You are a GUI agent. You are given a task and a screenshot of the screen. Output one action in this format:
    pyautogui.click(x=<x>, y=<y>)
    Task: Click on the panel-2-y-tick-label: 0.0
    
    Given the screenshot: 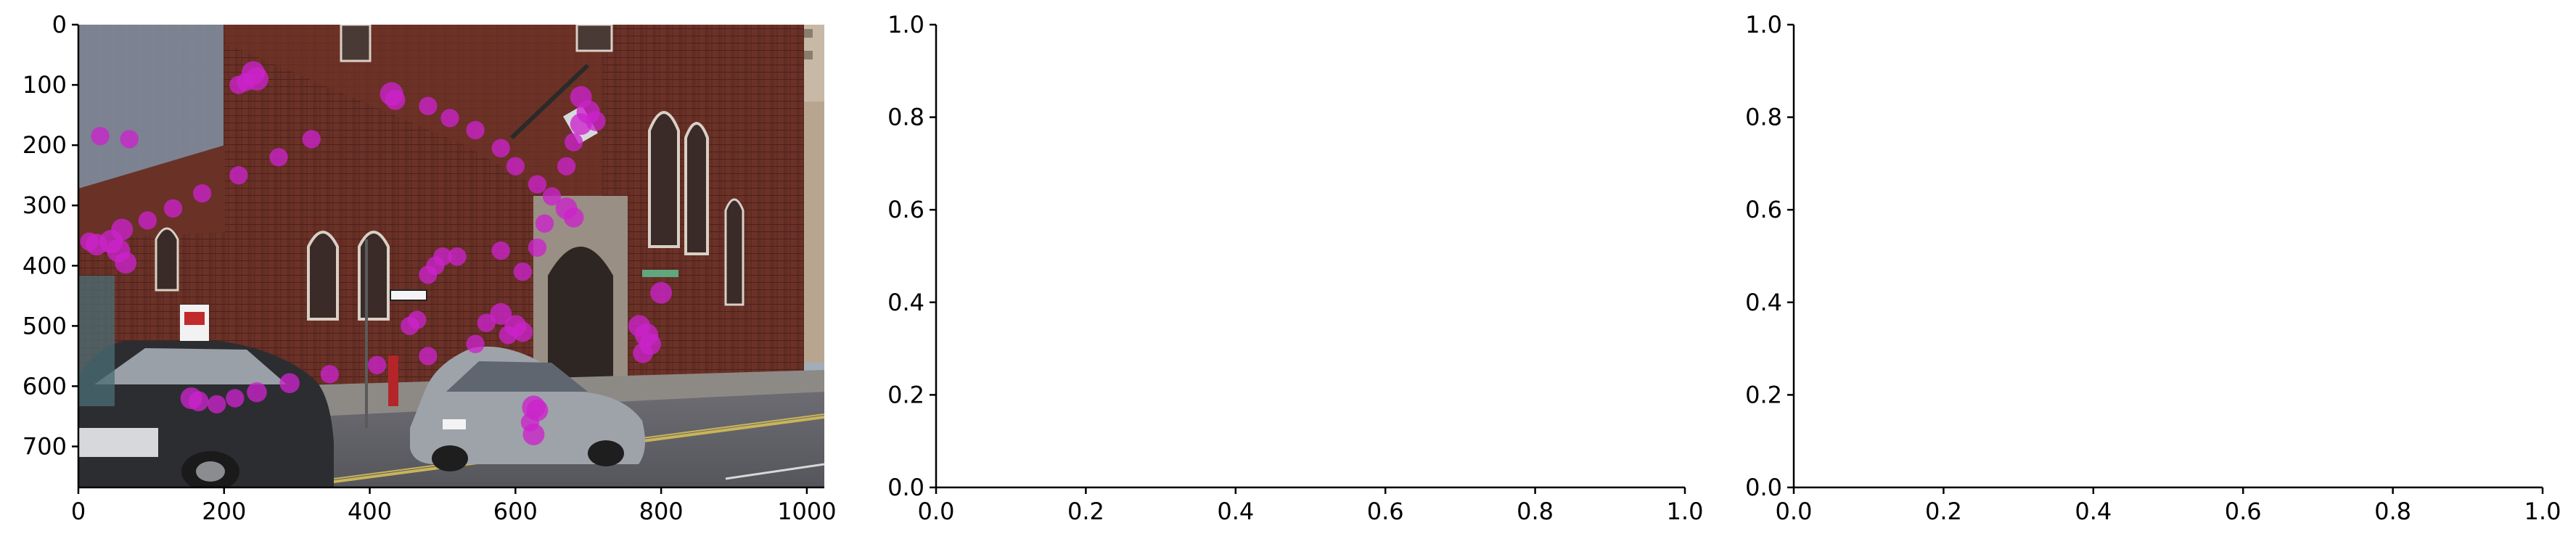 What is the action you would take?
    pyautogui.click(x=905, y=488)
    